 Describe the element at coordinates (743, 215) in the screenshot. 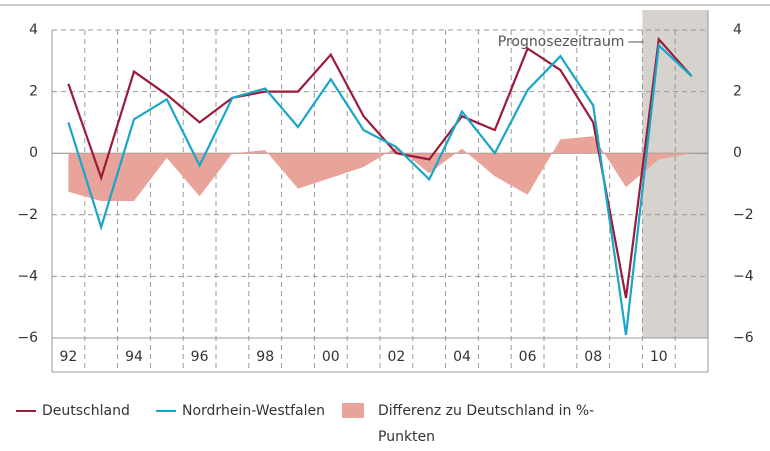

I see `y2-tick-label: −2` at that location.